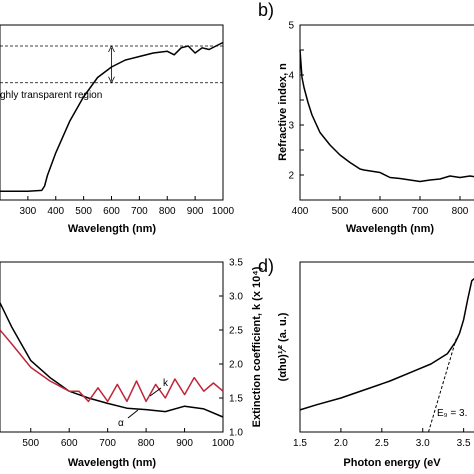 This screenshot has height=474, width=474. Describe the element at coordinates (236, 433) in the screenshot. I see `panel-c-right-y-tick-label: 1.0` at that location.